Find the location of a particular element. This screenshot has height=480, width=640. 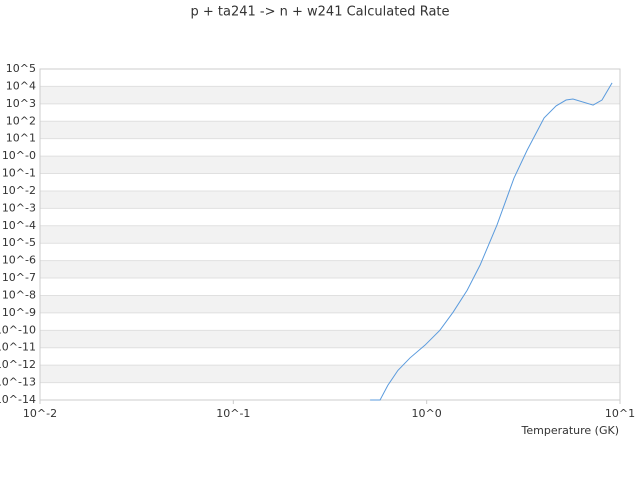

y-tick-label: 10^-10 is located at coordinates (18, 329).